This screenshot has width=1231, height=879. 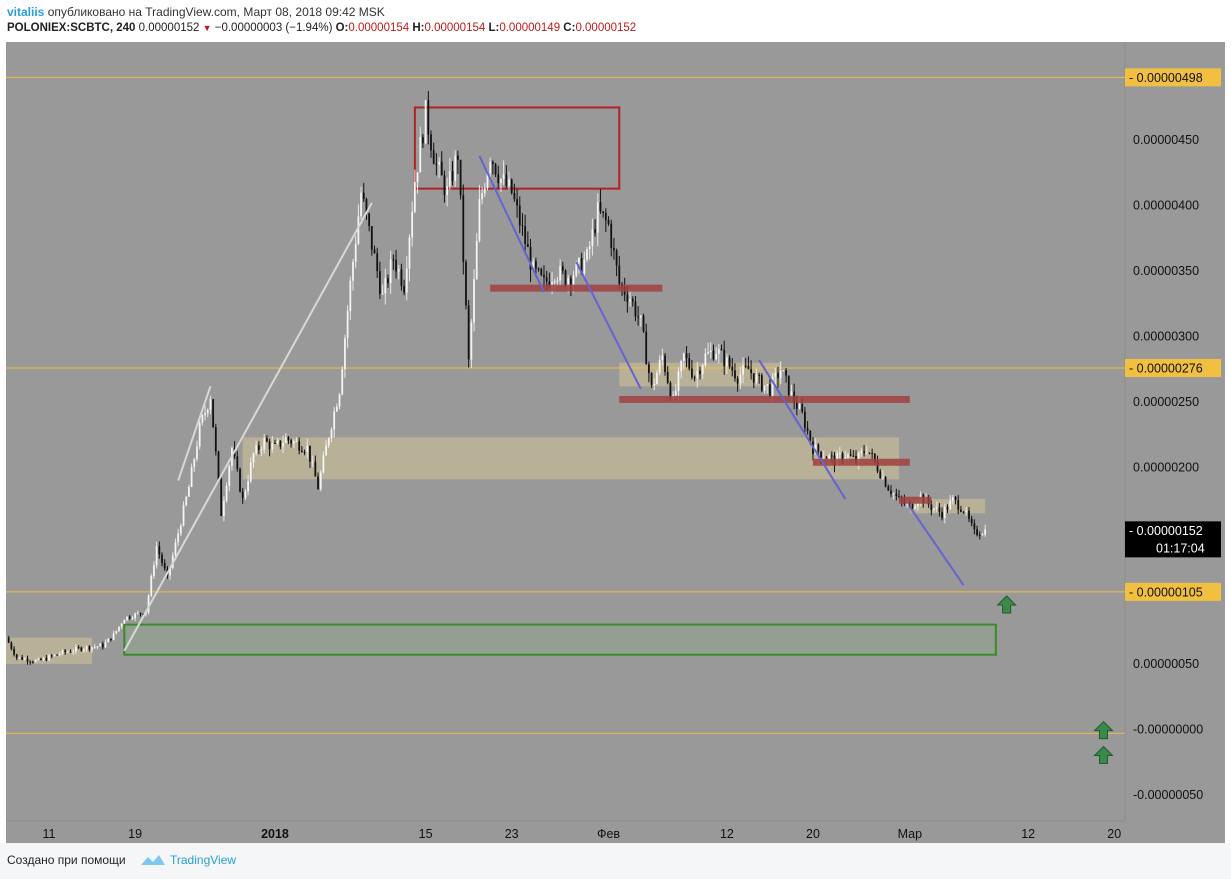 What do you see at coordinates (1166, 206) in the screenshot?
I see `y-tick-label-2: 0.00000400` at bounding box center [1166, 206].